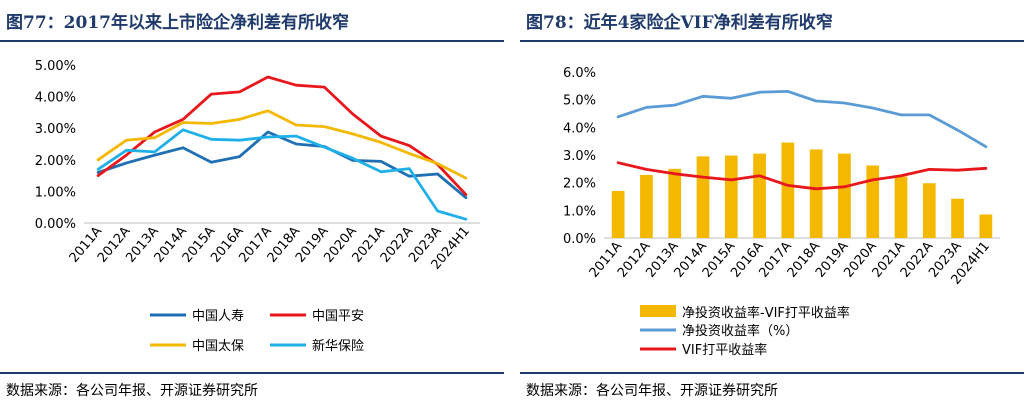 The width and height of the screenshot is (1028, 407). I want to click on legend-label: 中国人寿, so click(218, 316).